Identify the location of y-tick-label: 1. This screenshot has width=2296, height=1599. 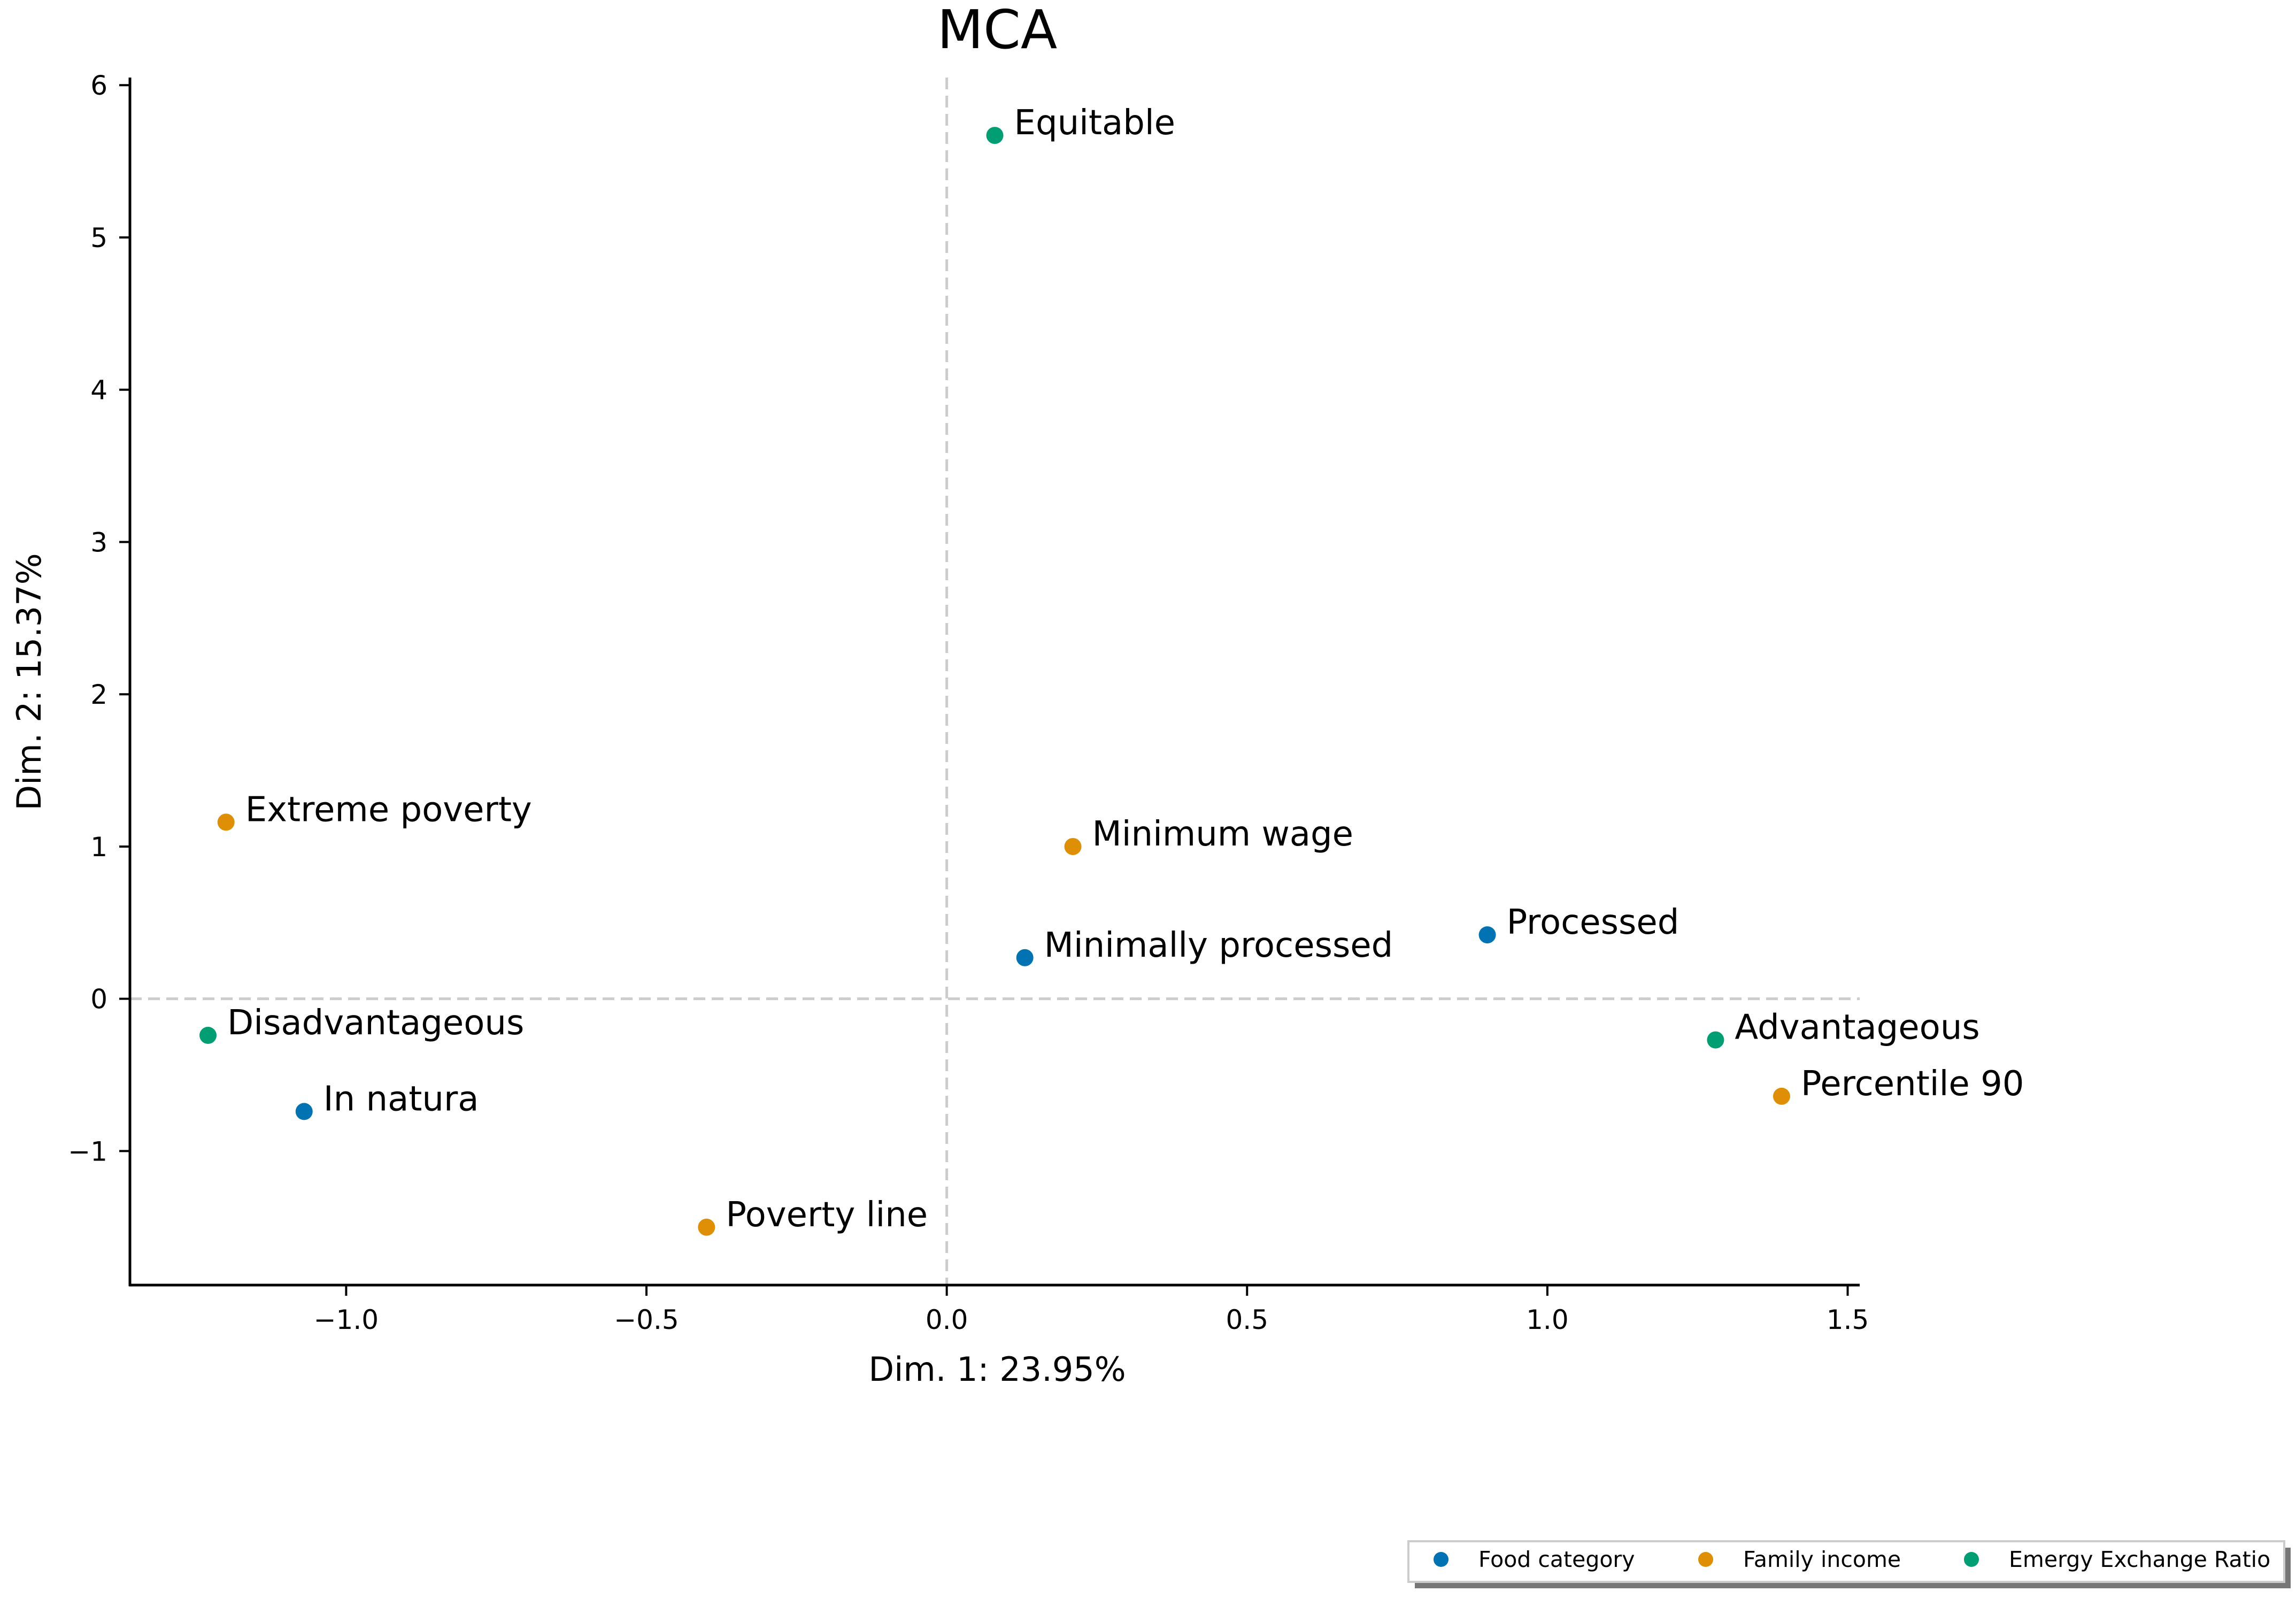
(98, 847).